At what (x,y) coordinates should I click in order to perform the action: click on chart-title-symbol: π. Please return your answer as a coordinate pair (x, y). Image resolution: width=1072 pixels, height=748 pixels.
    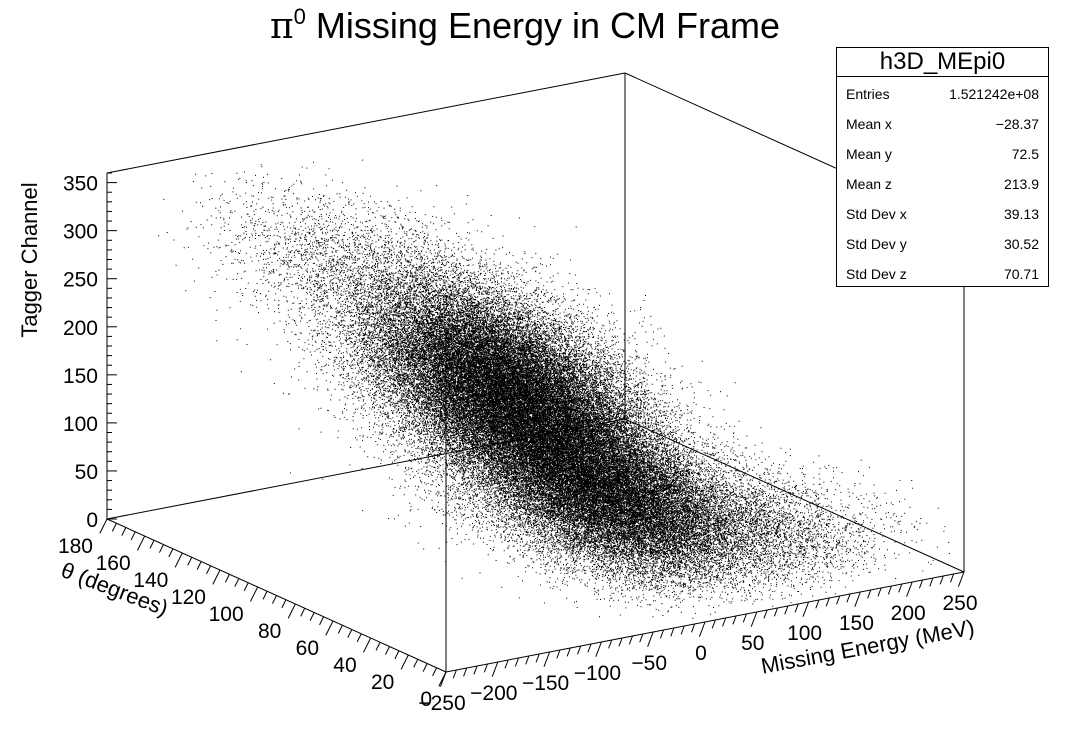
    Looking at the image, I should click on (282, 26).